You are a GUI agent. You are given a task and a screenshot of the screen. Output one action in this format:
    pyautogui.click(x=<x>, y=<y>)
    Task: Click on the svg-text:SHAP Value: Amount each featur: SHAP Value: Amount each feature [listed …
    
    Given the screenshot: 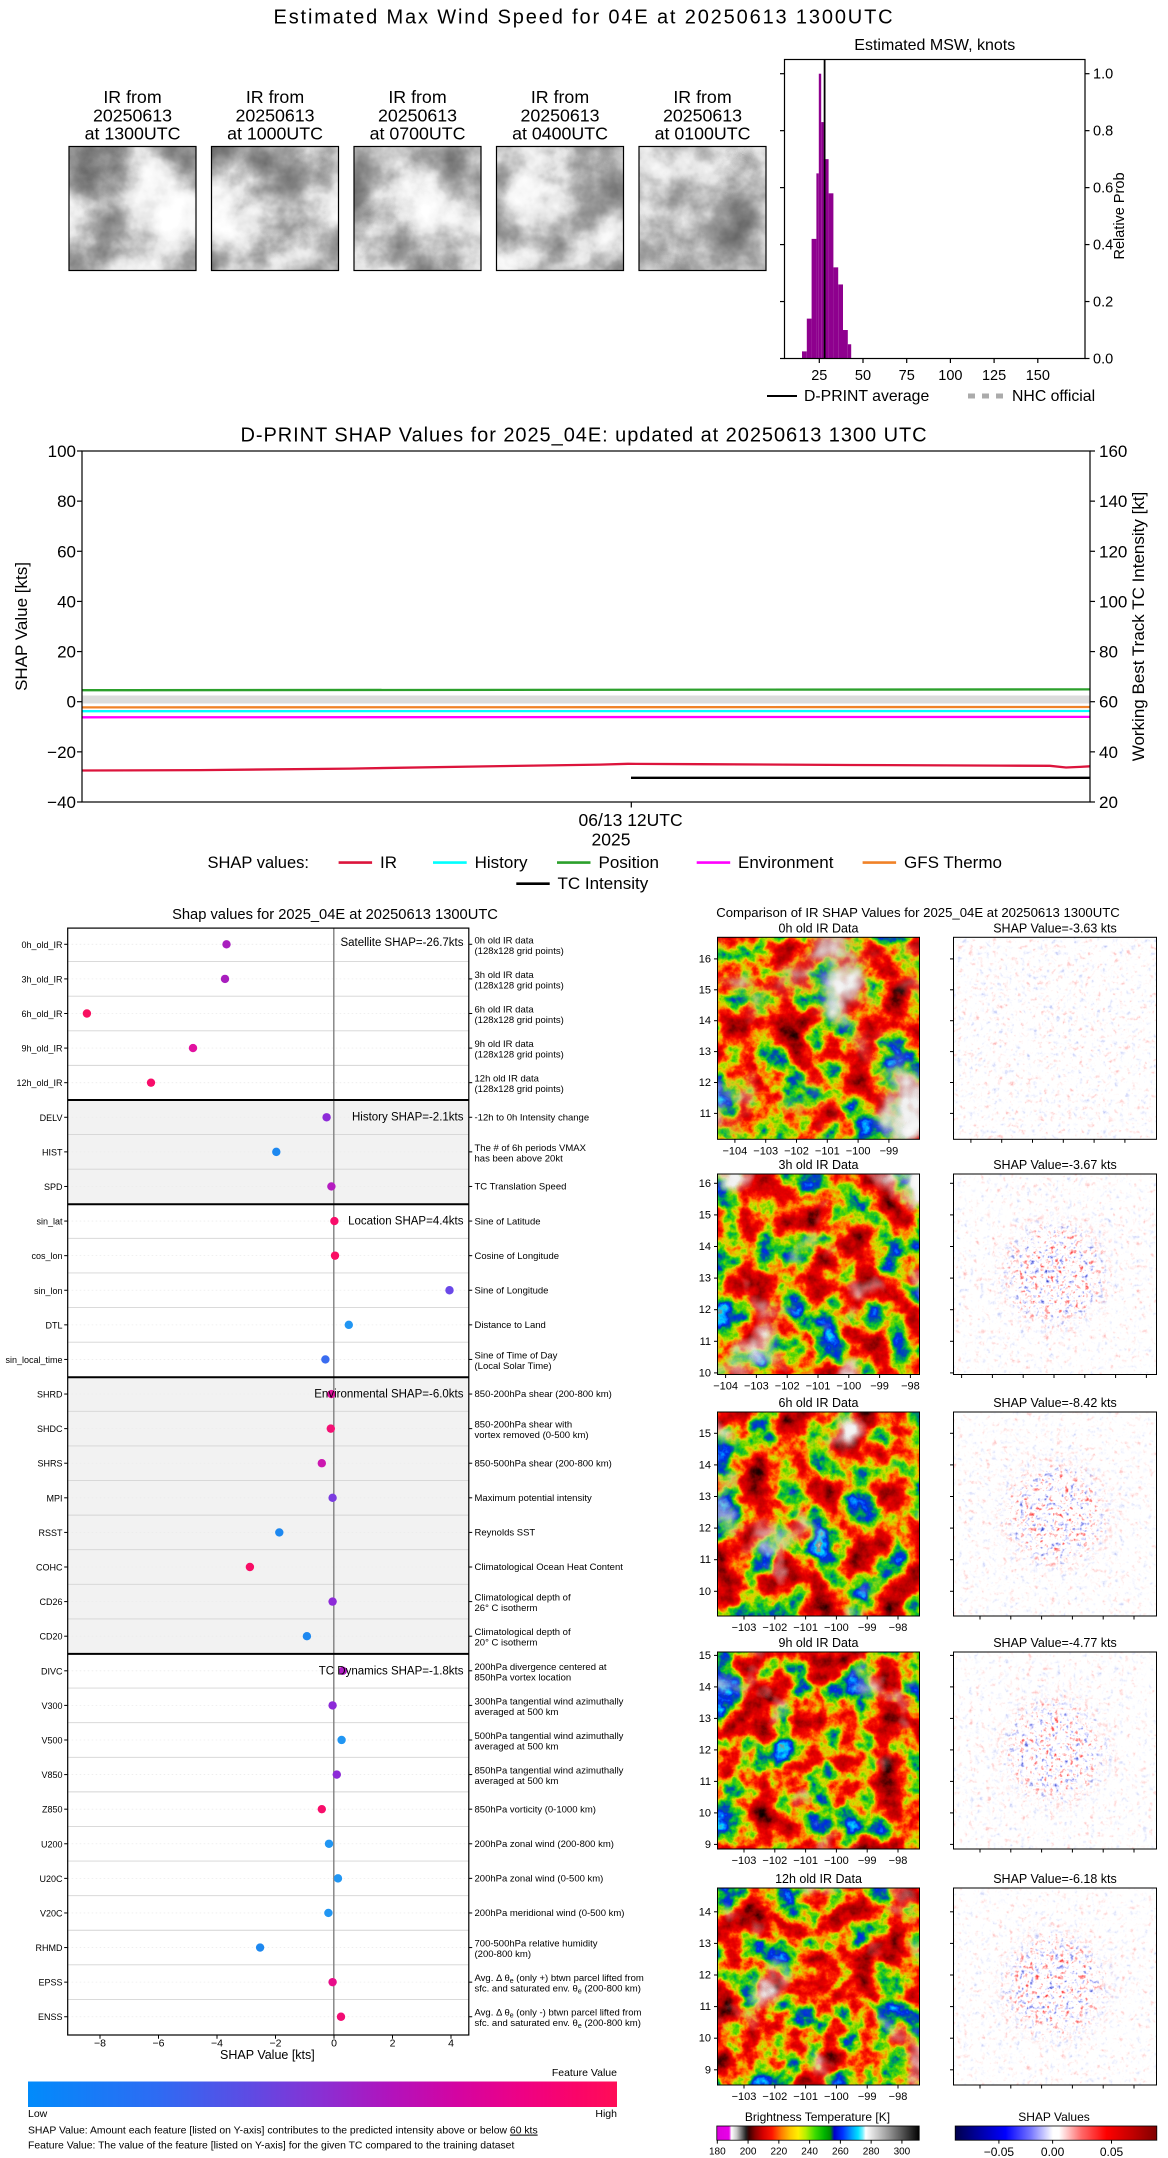 What is the action you would take?
    pyautogui.click(x=283, y=2131)
    